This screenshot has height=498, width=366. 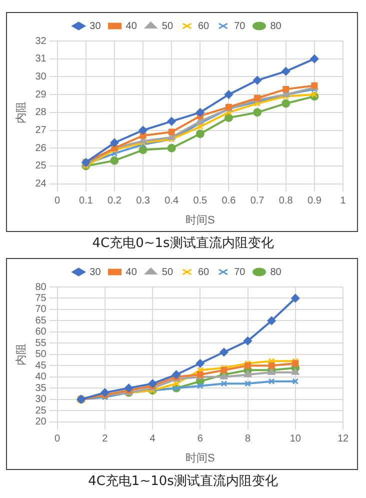 What do you see at coordinates (171, 201) in the screenshot?
I see `x-tick-label: 0.4` at bounding box center [171, 201].